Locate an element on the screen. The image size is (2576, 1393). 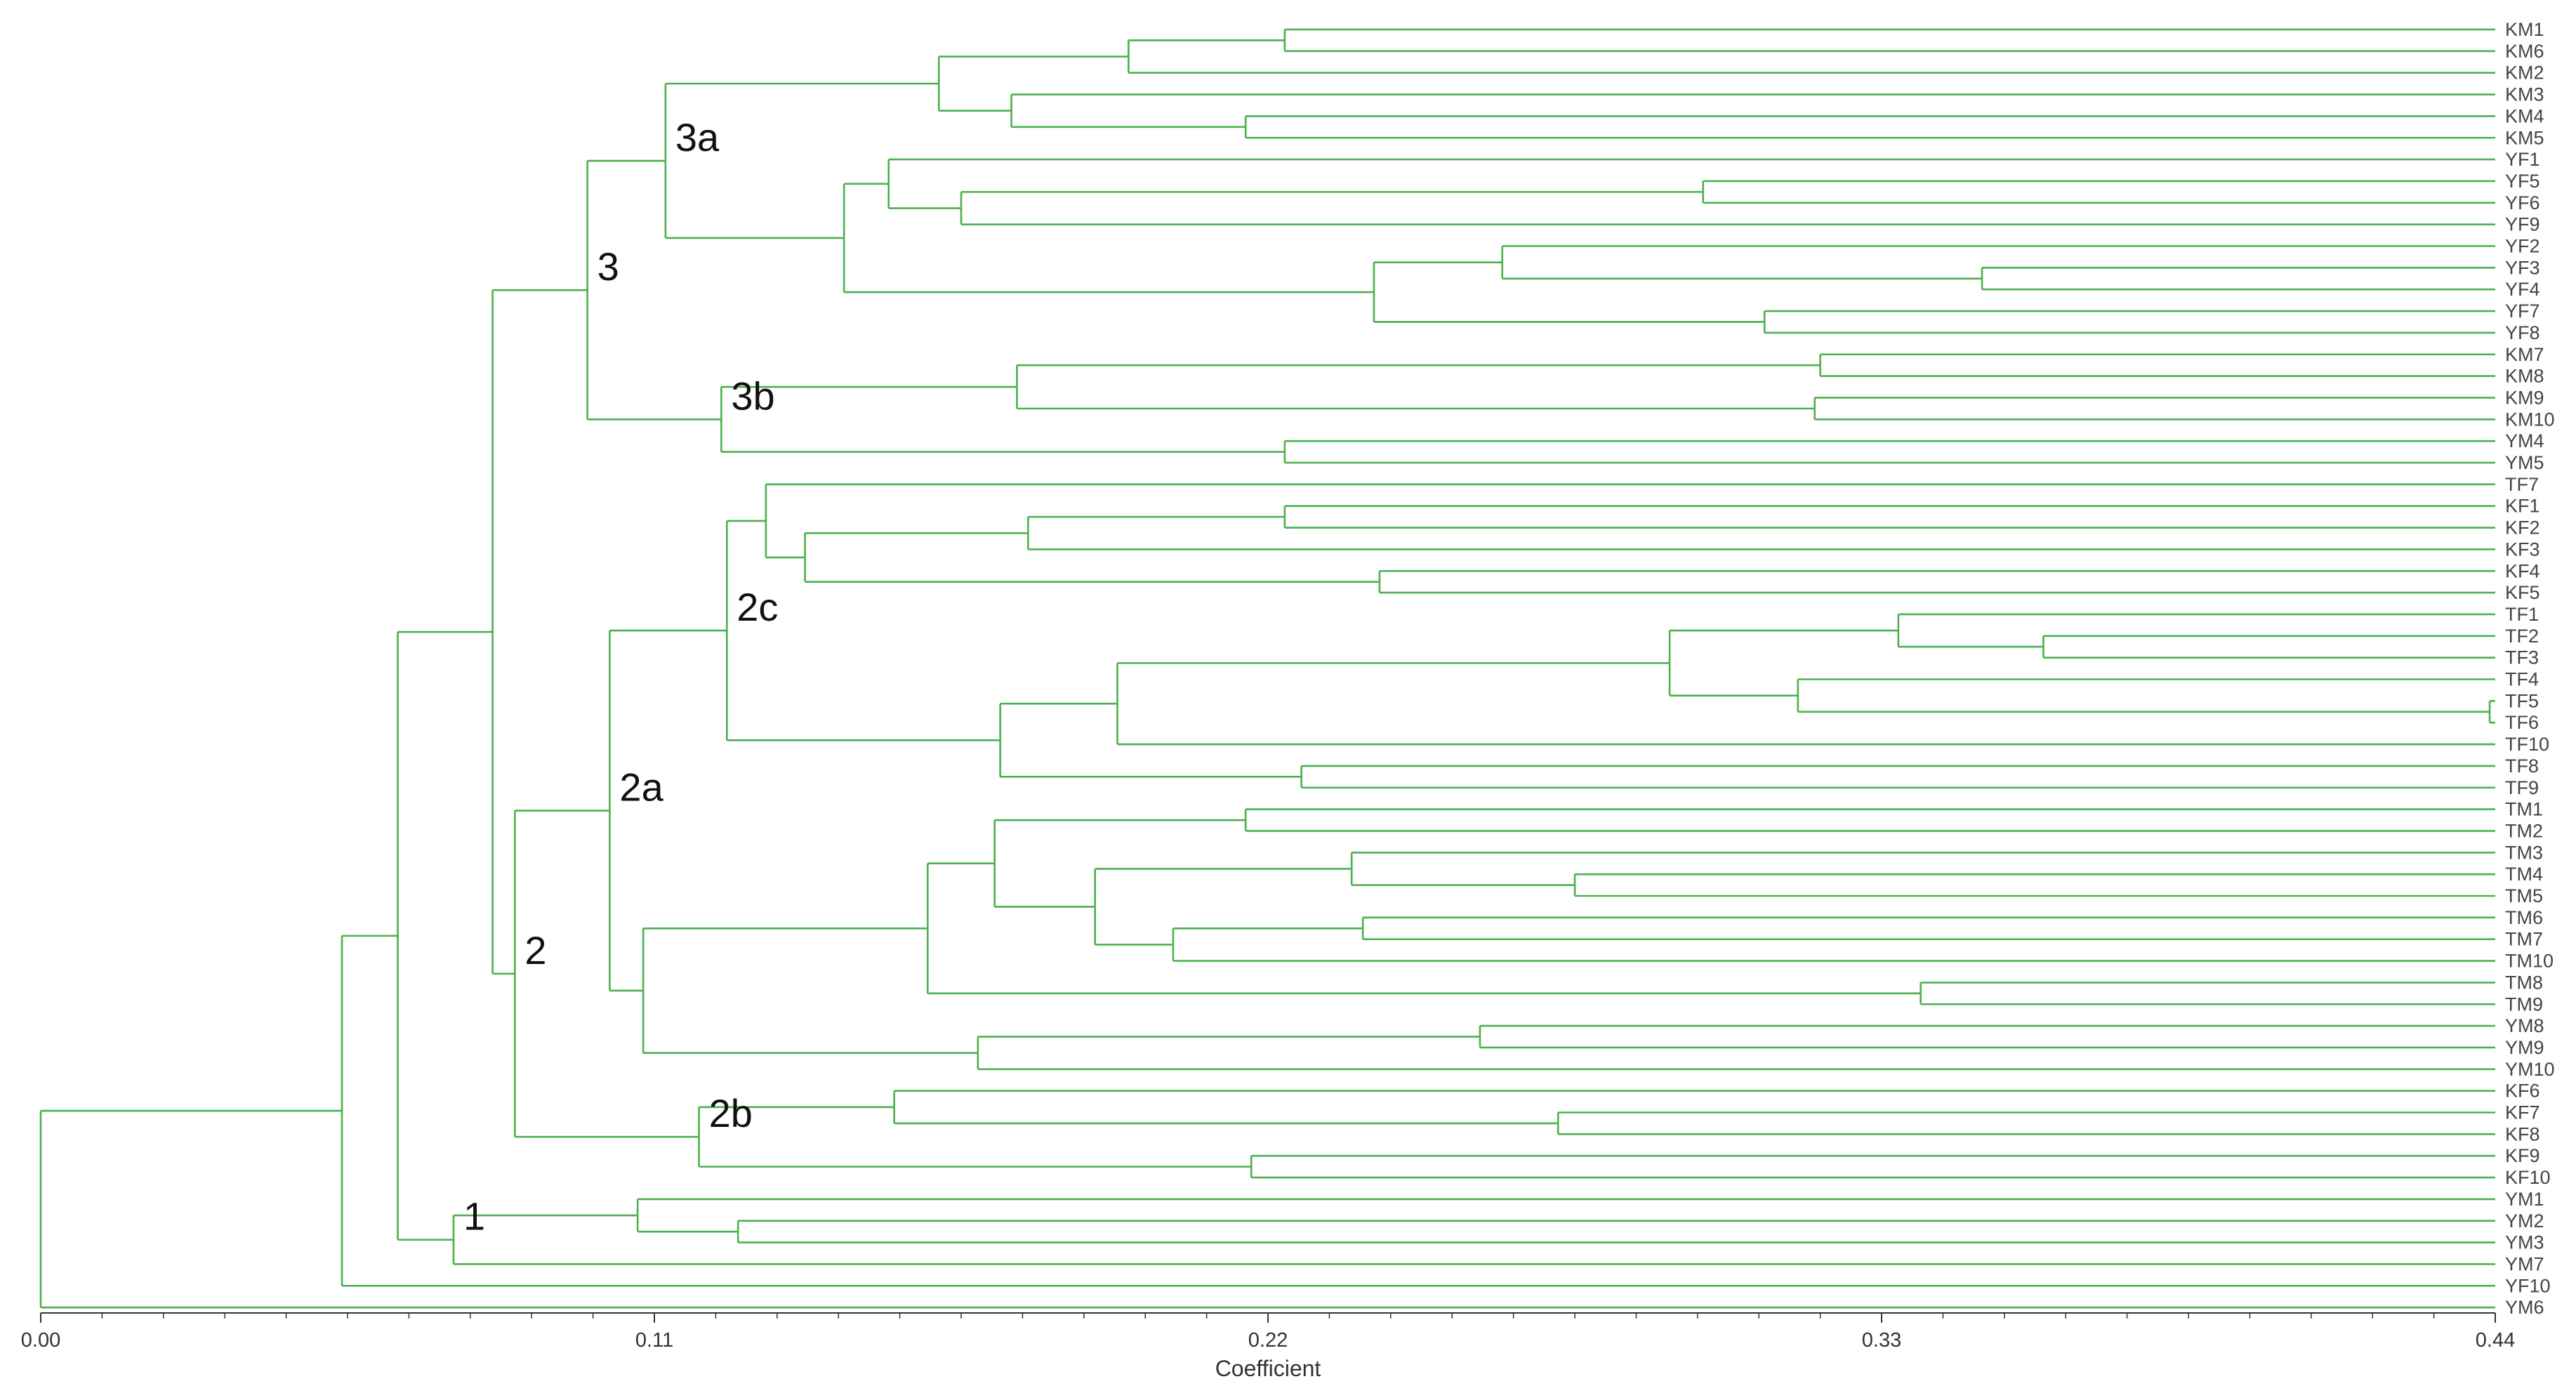
leaf-label-ym3: YM3 is located at coordinates (2524, 1242).